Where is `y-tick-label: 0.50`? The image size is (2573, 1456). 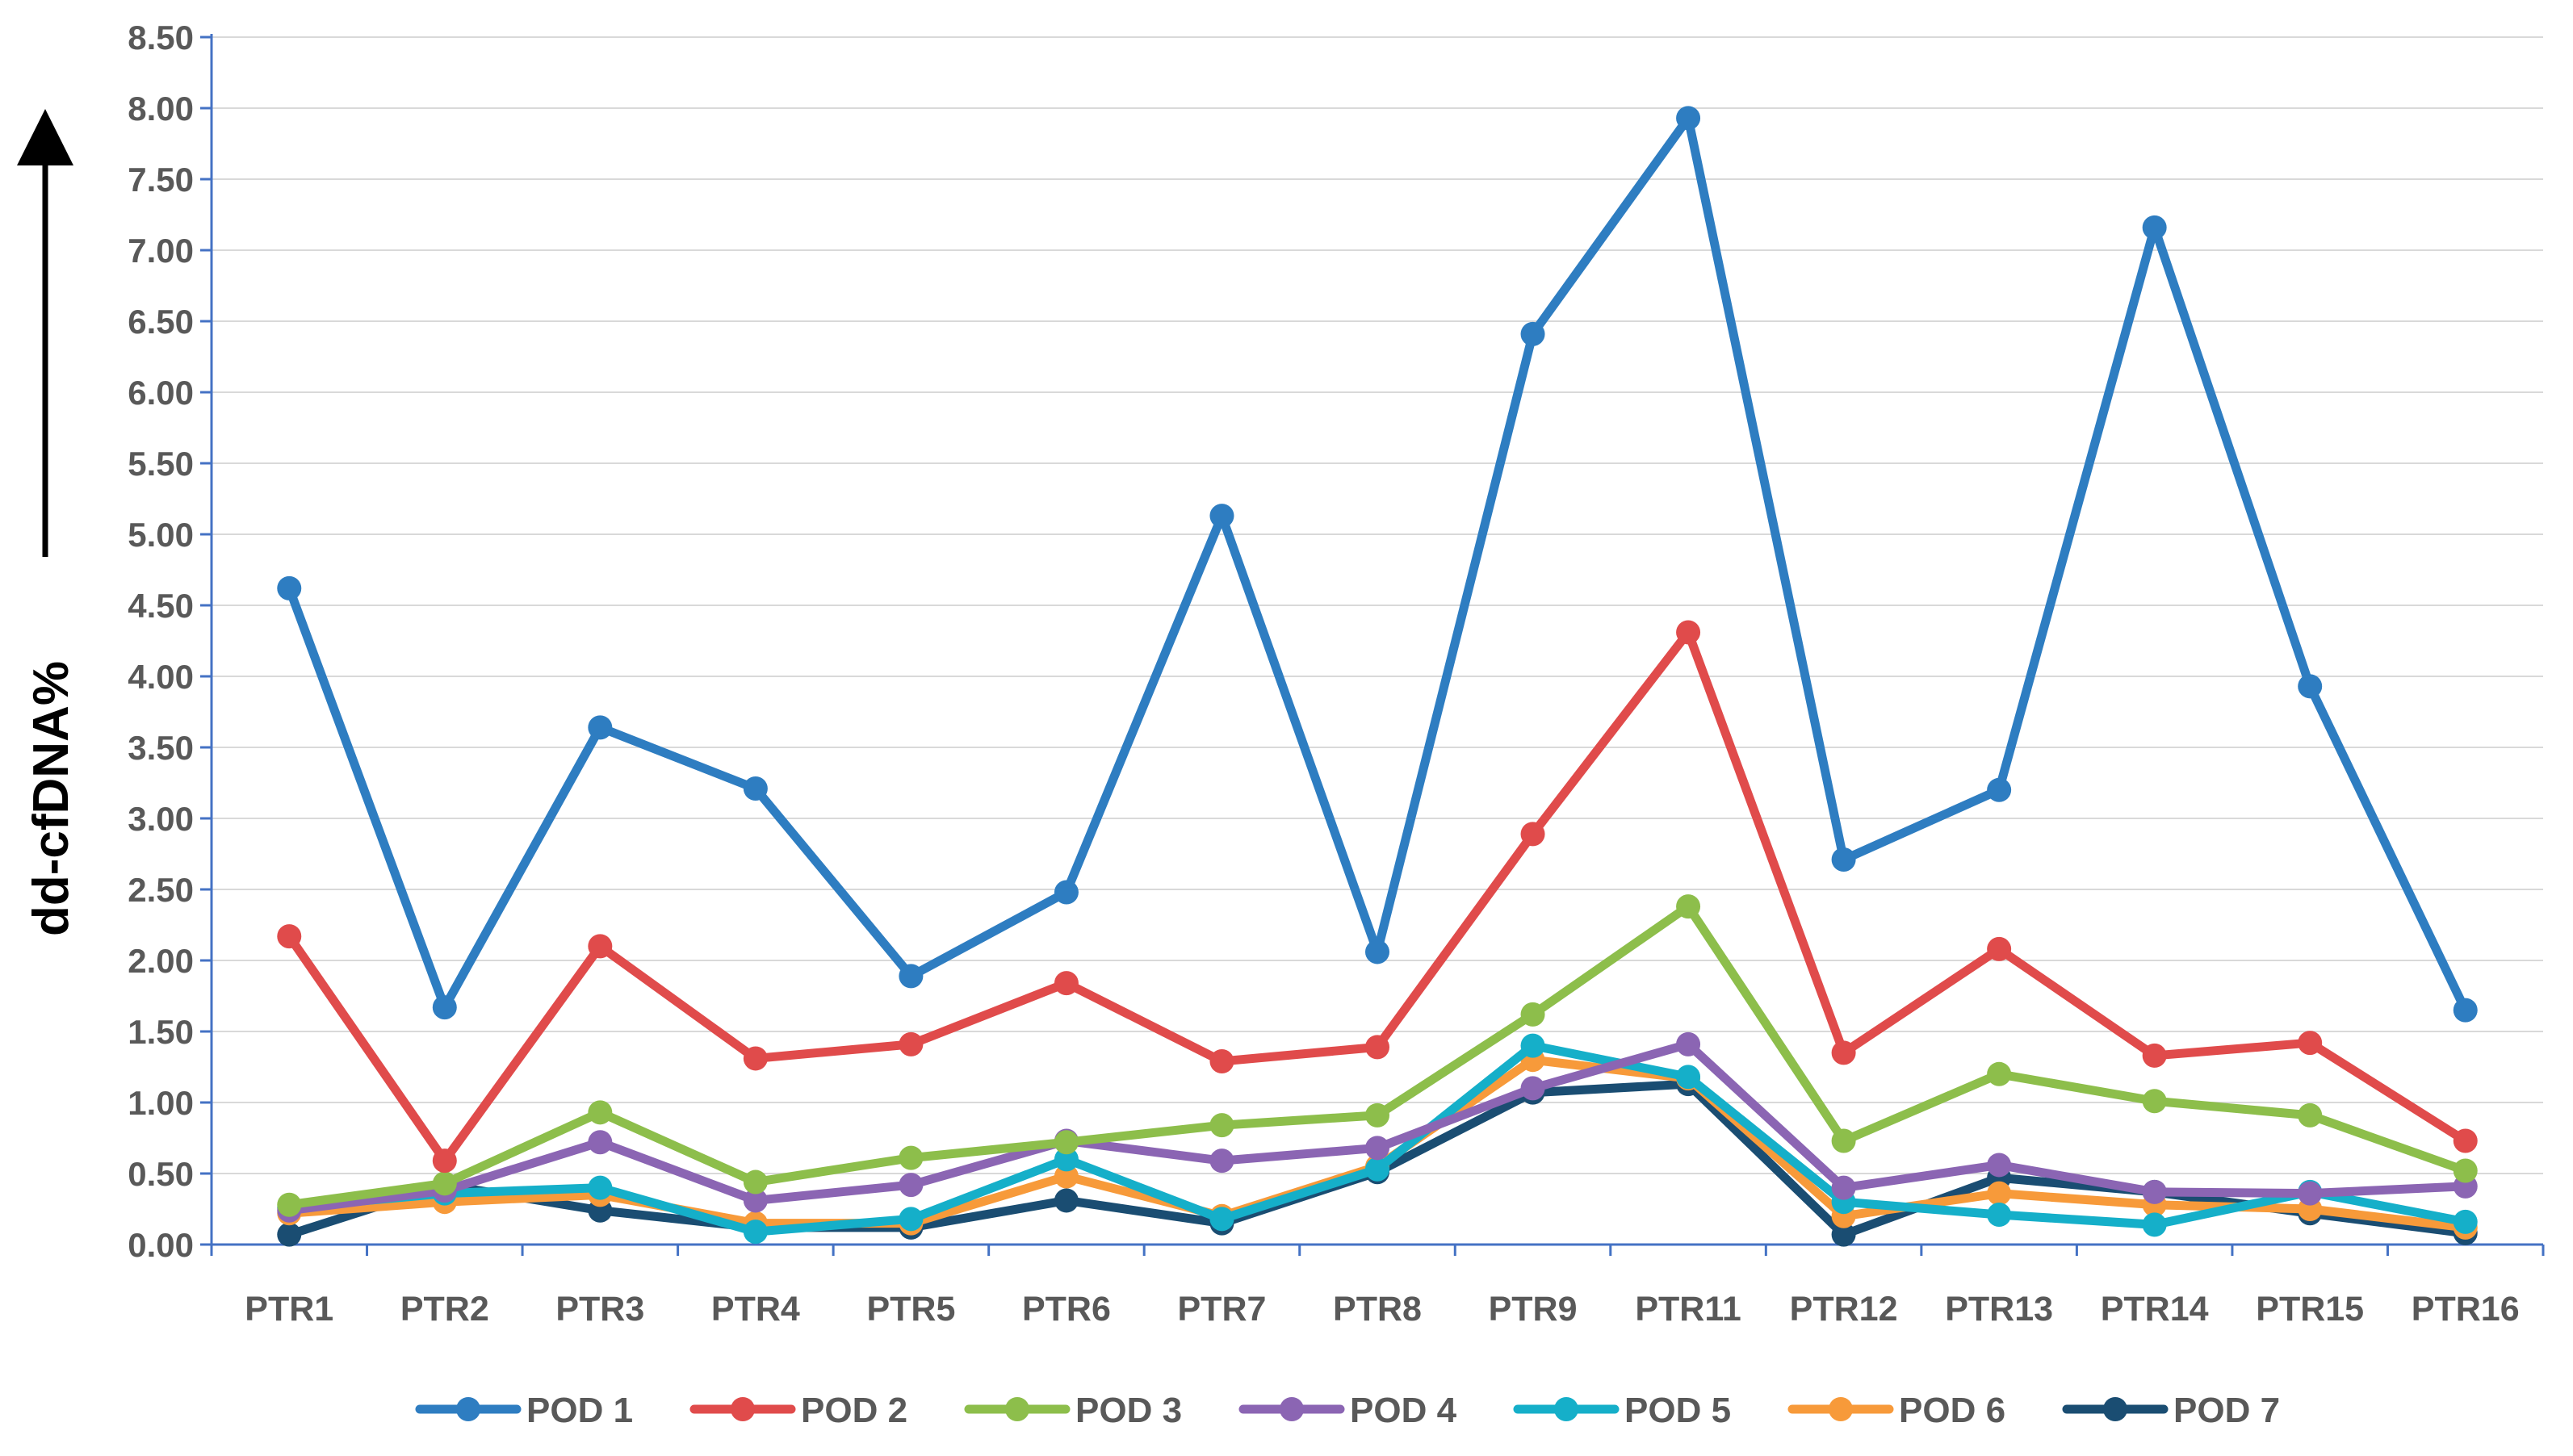 y-tick-label: 0.50 is located at coordinates (161, 1174).